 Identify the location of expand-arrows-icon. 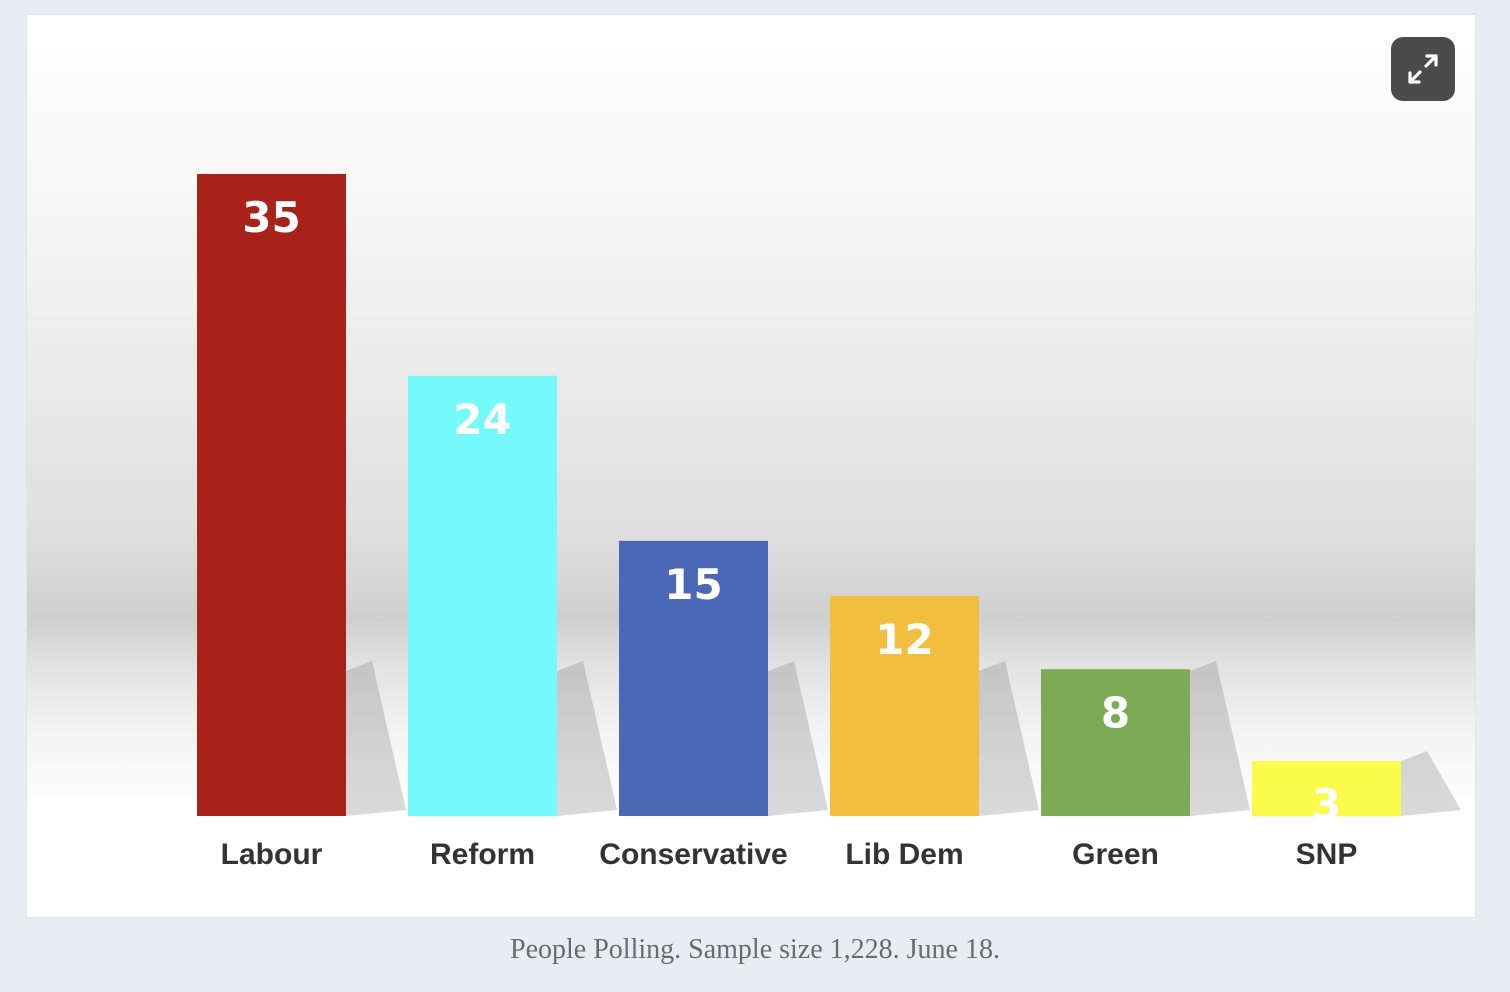
(1423, 69).